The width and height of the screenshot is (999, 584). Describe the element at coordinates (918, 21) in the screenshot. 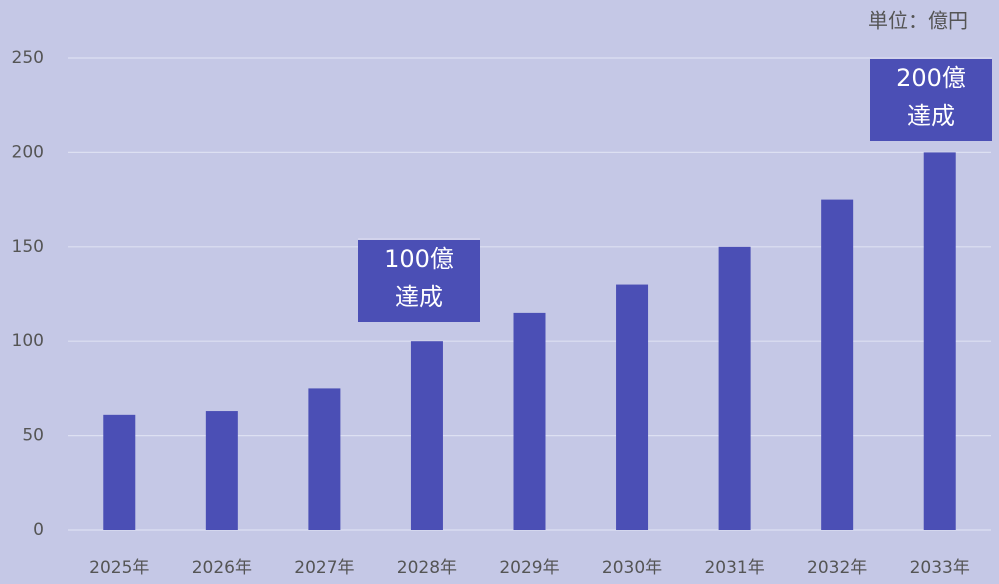

I see `unit-label: 単位：億円` at that location.